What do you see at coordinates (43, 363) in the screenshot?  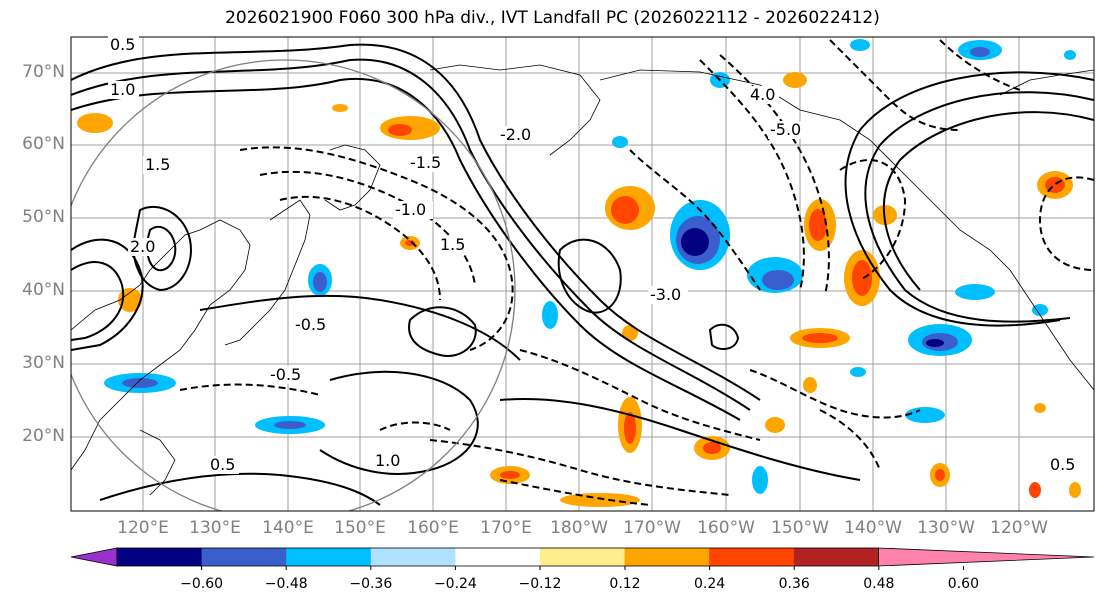 I see `latitude-label: 30°N` at bounding box center [43, 363].